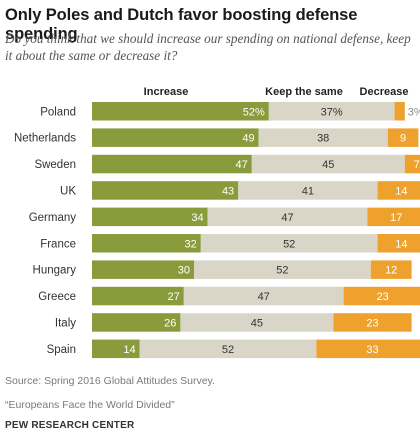 The width and height of the screenshot is (420, 446). What do you see at coordinates (228, 191) in the screenshot?
I see `data-label: 43` at bounding box center [228, 191].